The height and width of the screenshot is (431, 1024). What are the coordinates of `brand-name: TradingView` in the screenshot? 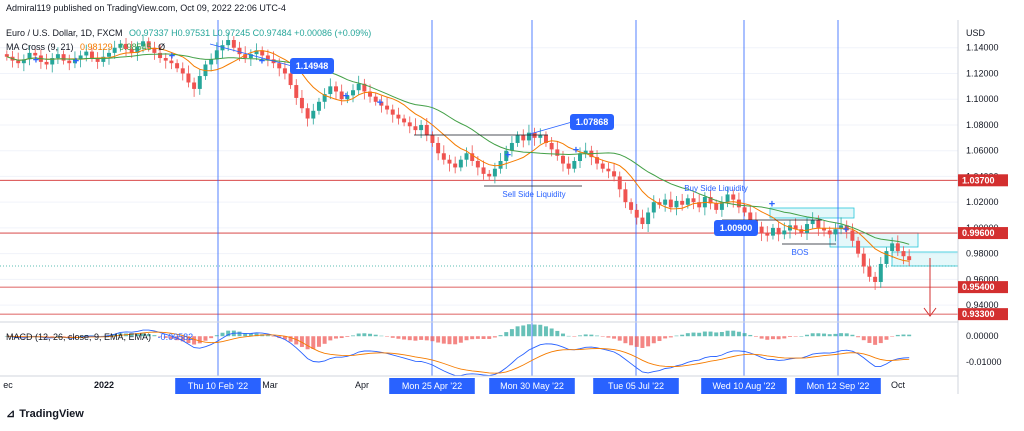 It's located at (51, 414).